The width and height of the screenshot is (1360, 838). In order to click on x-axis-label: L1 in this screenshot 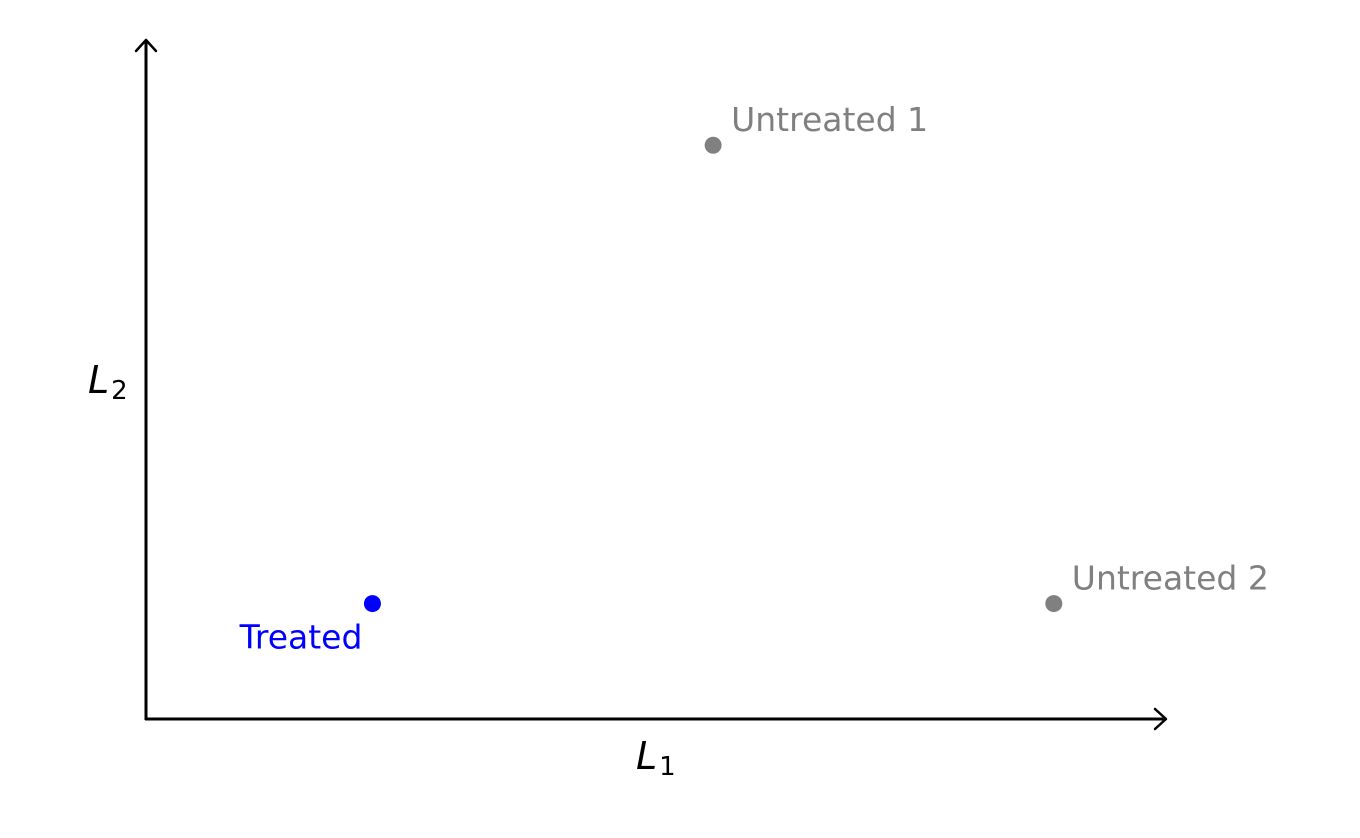, I will do `click(656, 758)`.